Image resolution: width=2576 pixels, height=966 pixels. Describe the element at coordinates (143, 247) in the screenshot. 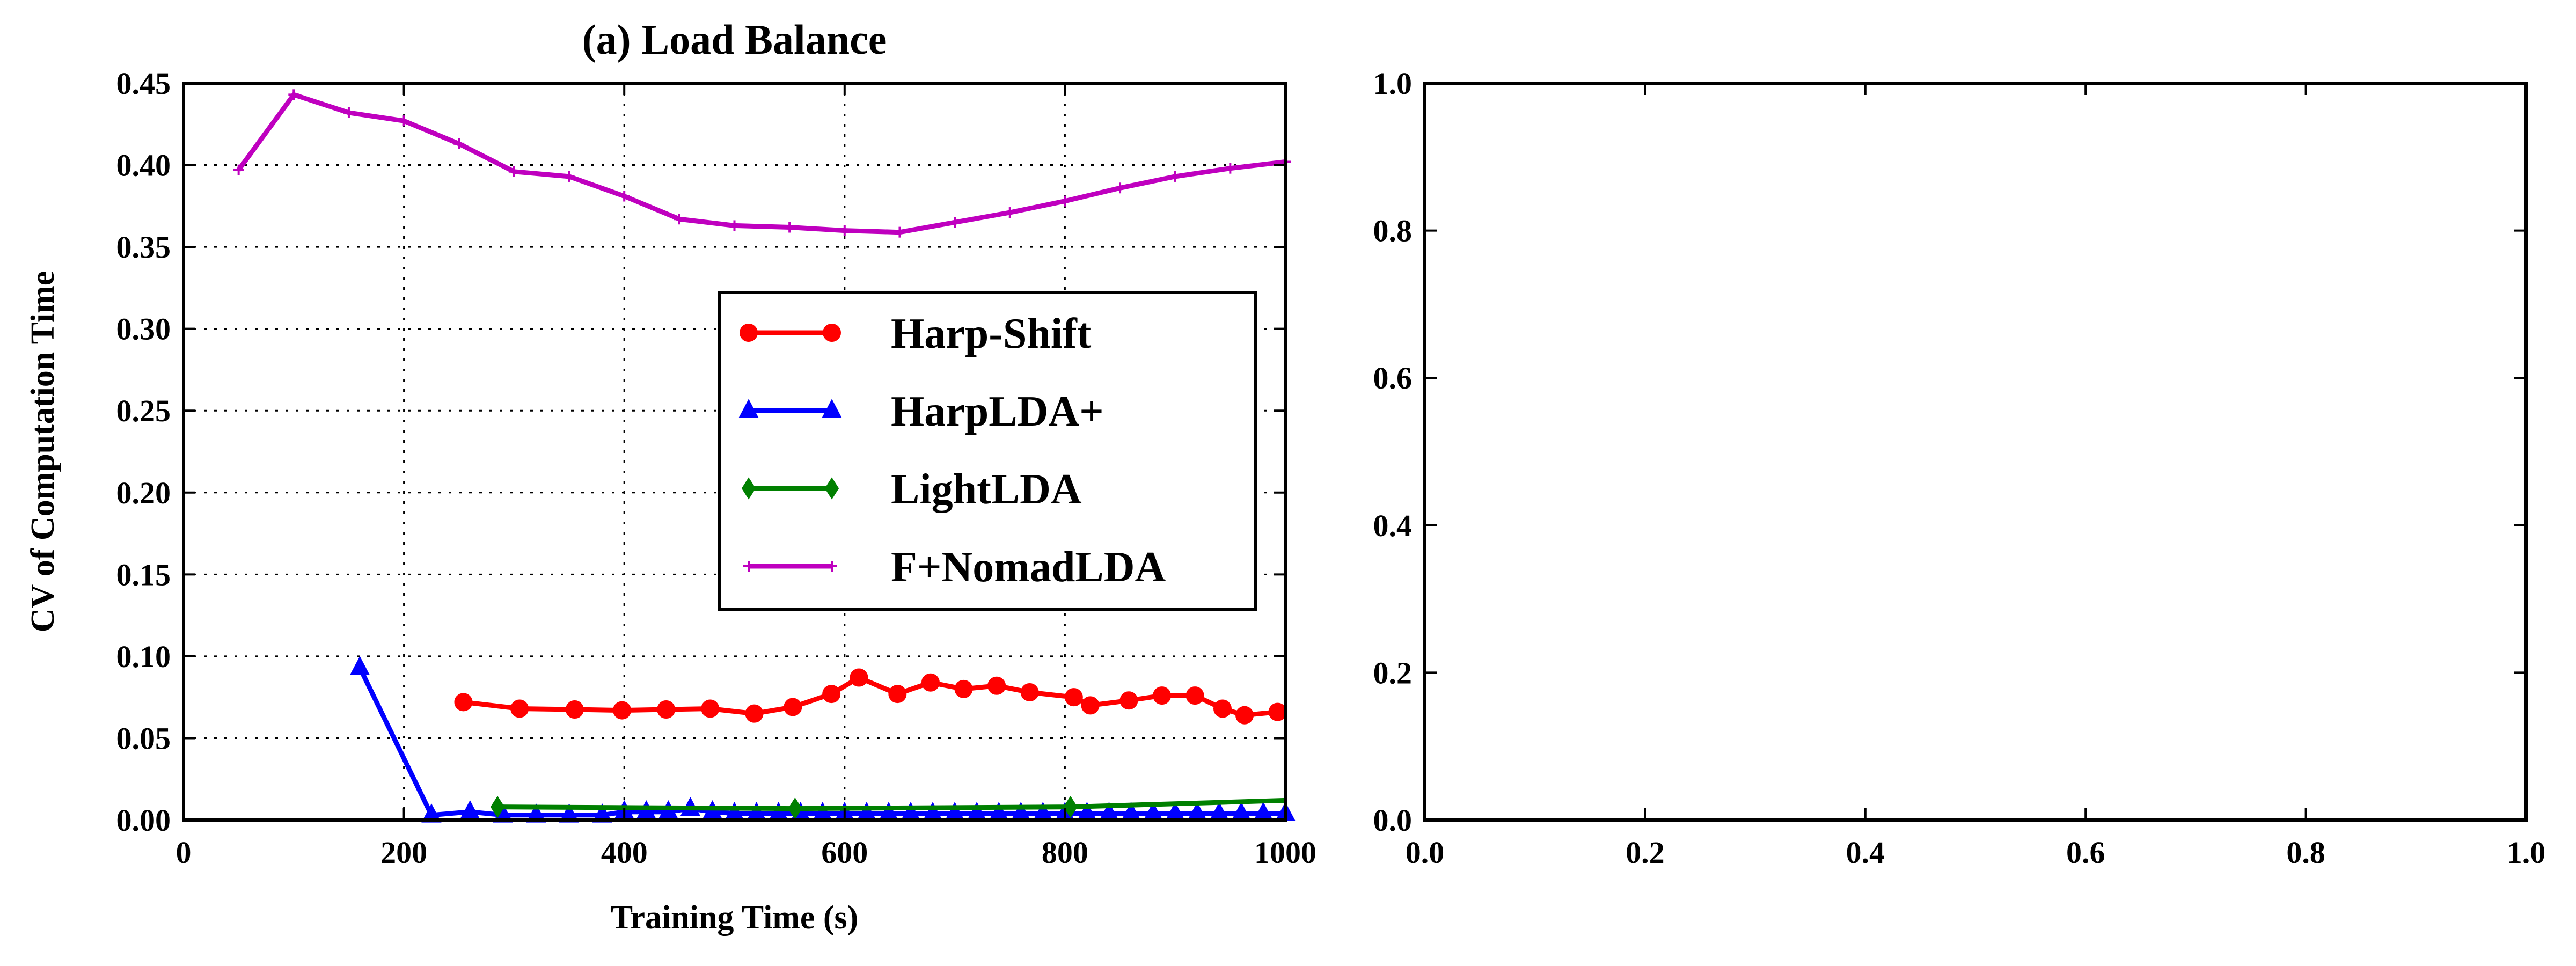

I see `y-tick-label: 0.35` at that location.